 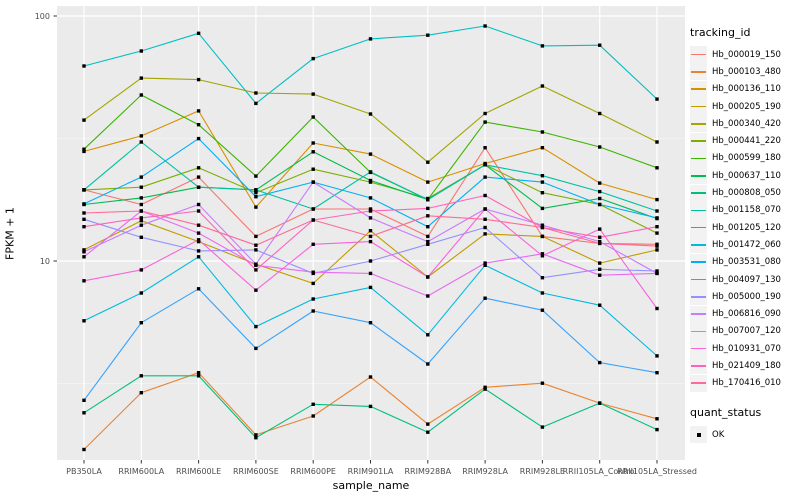 I want to click on legend-entry-label: Hb_005000_190, so click(x=746, y=296).